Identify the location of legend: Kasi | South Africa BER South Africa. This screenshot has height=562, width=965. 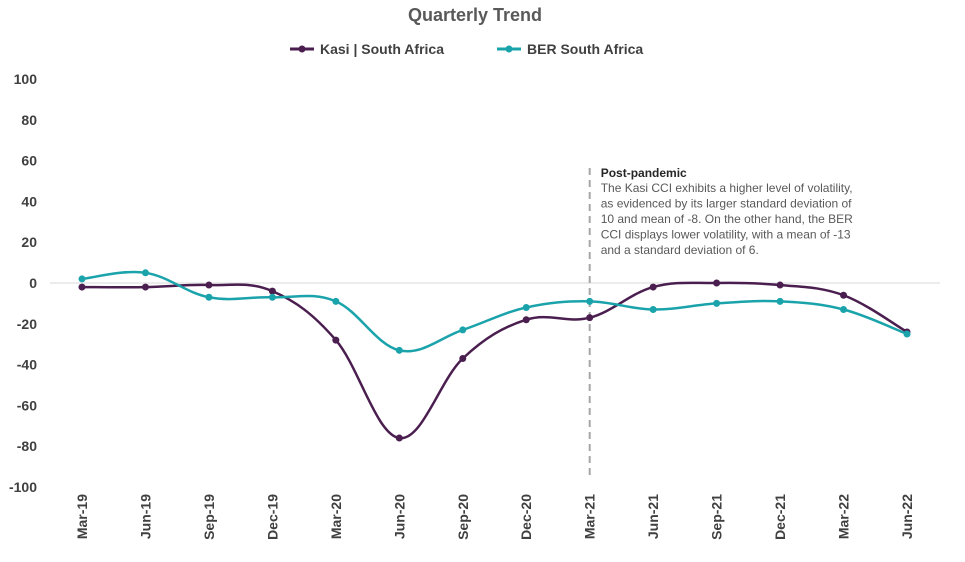
(466, 49).